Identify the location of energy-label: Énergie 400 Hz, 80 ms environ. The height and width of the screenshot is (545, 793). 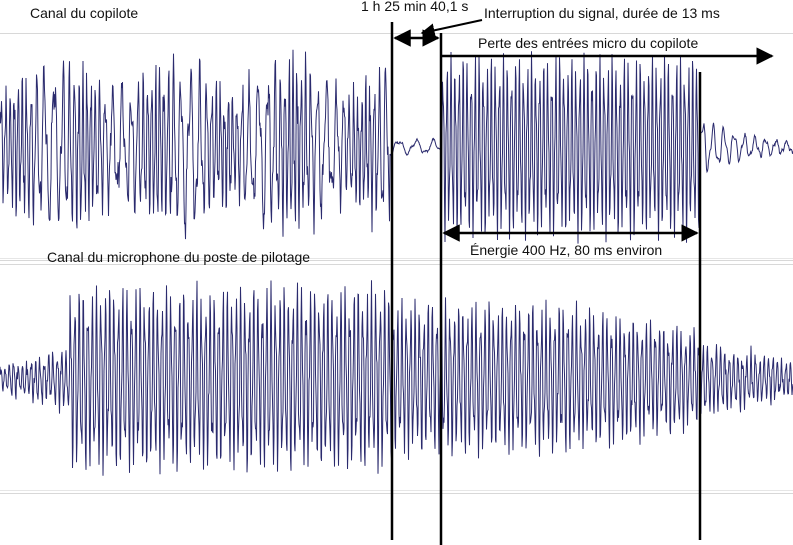
(566, 250).